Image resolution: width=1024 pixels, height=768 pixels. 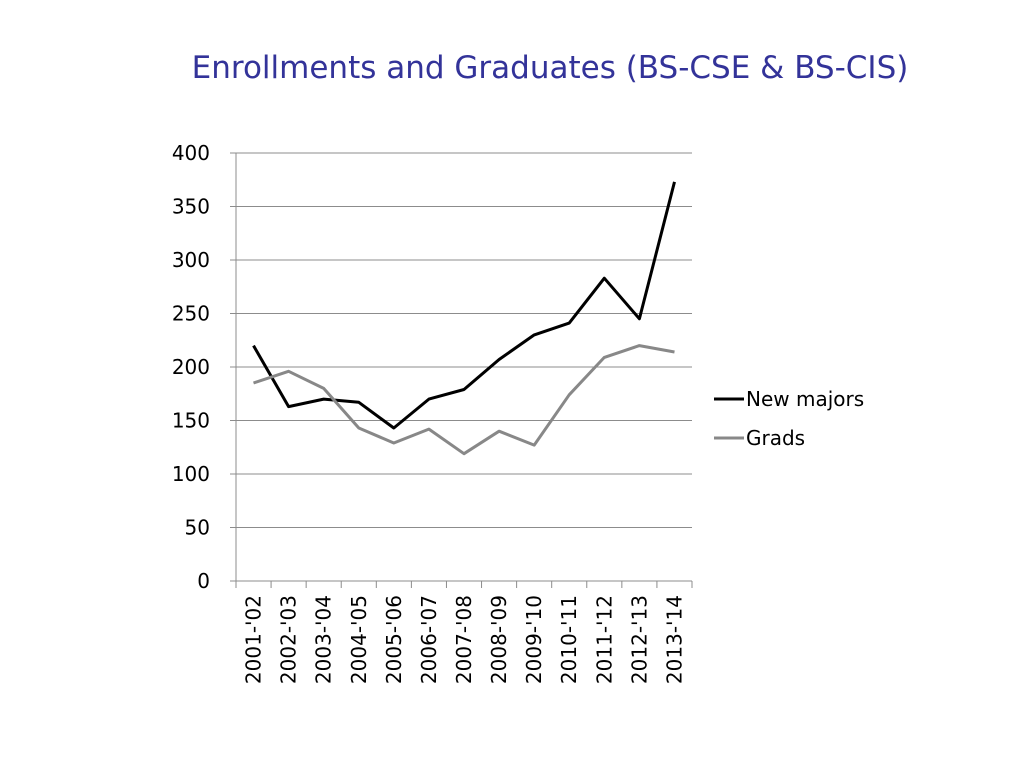 What do you see at coordinates (674, 639) in the screenshot?
I see `x-tick-label: 2013-'14` at bounding box center [674, 639].